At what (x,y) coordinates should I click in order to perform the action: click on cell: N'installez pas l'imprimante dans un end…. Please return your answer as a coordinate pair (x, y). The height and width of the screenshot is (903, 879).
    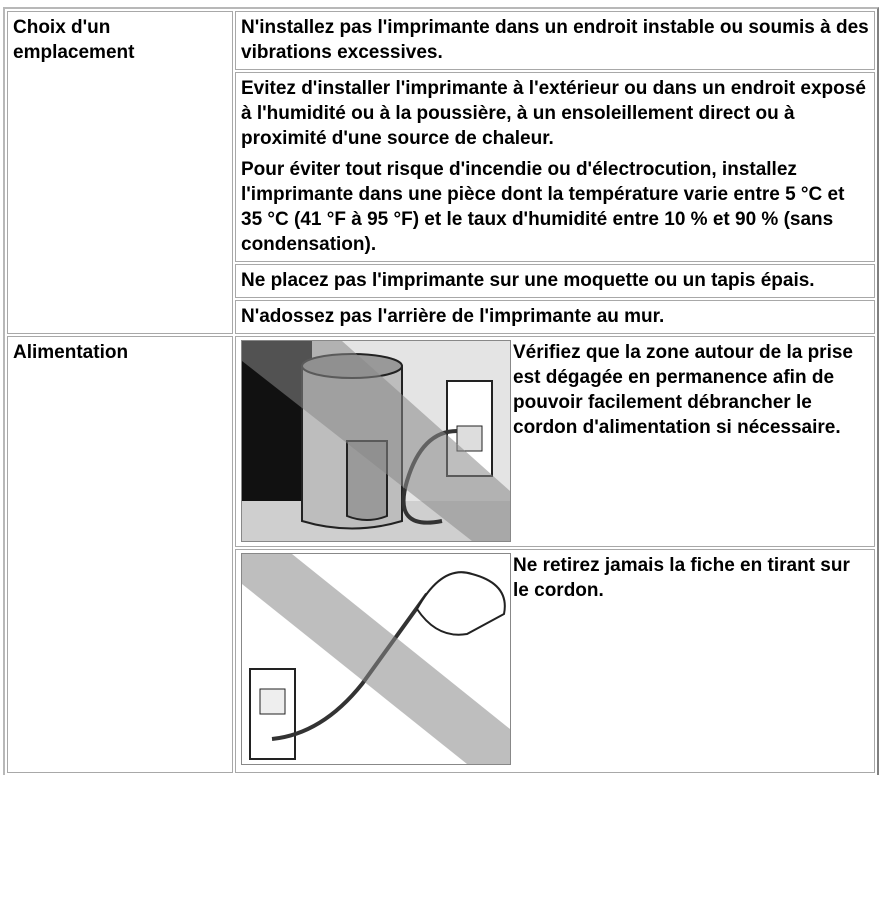
    Looking at the image, I should click on (555, 40).